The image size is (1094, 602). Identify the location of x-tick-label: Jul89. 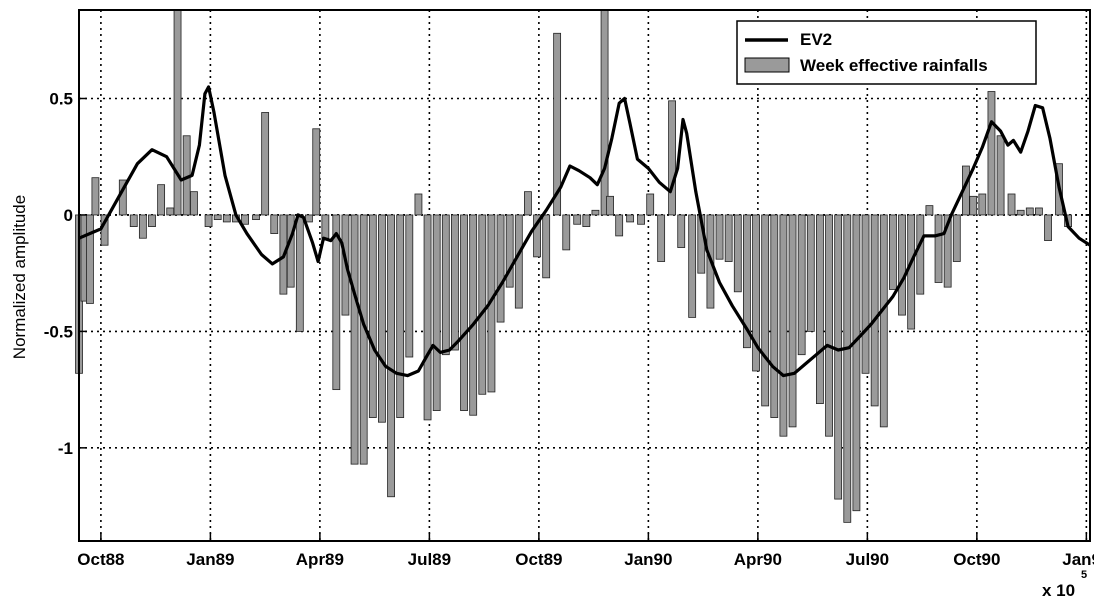
(429, 559).